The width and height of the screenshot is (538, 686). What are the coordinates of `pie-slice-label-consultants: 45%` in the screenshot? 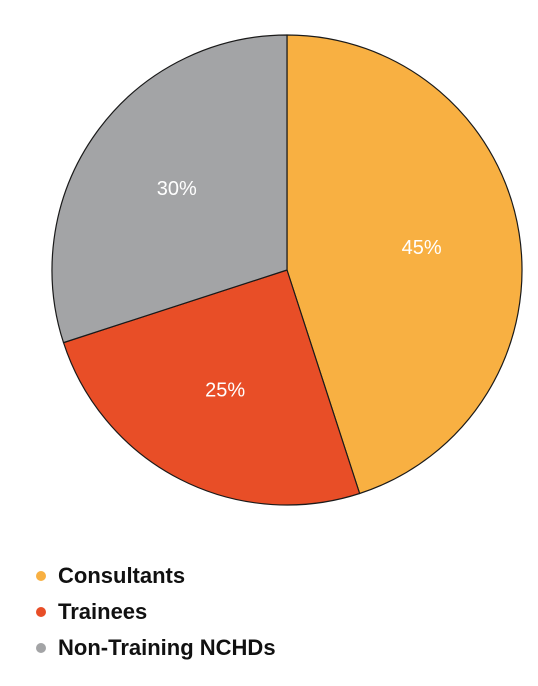 It's located at (422, 248).